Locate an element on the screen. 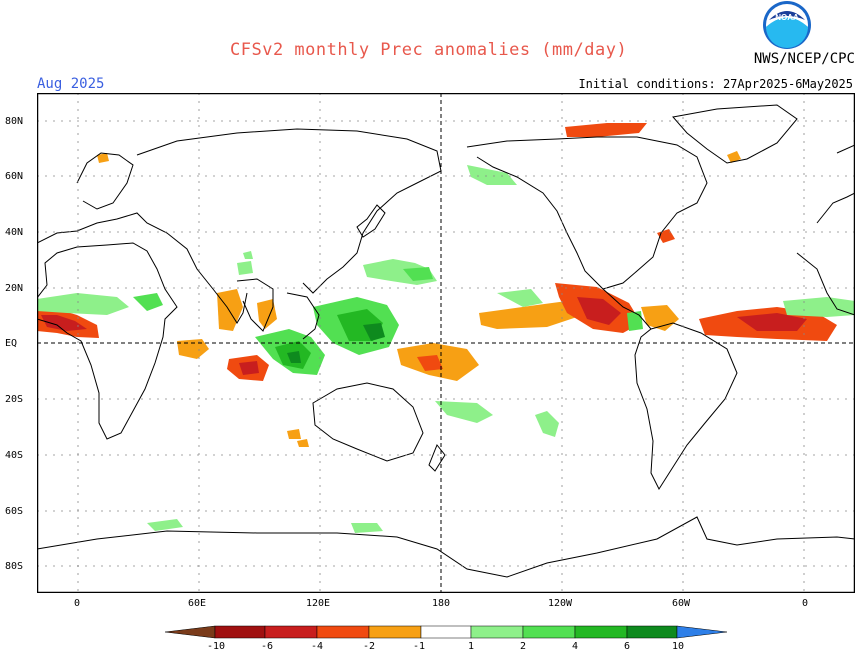  lat-label: 60N is located at coordinates (14, 176).